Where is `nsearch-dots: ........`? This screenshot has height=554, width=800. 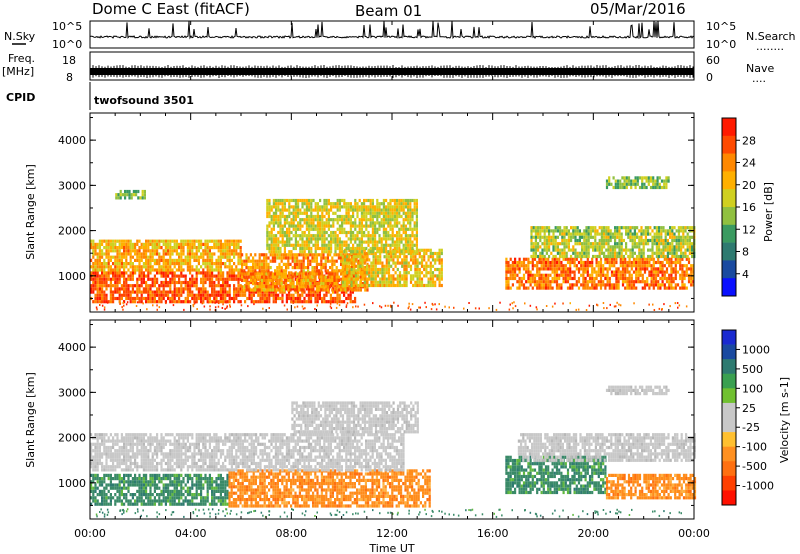 nsearch-dots: ........ is located at coordinates (770, 46).